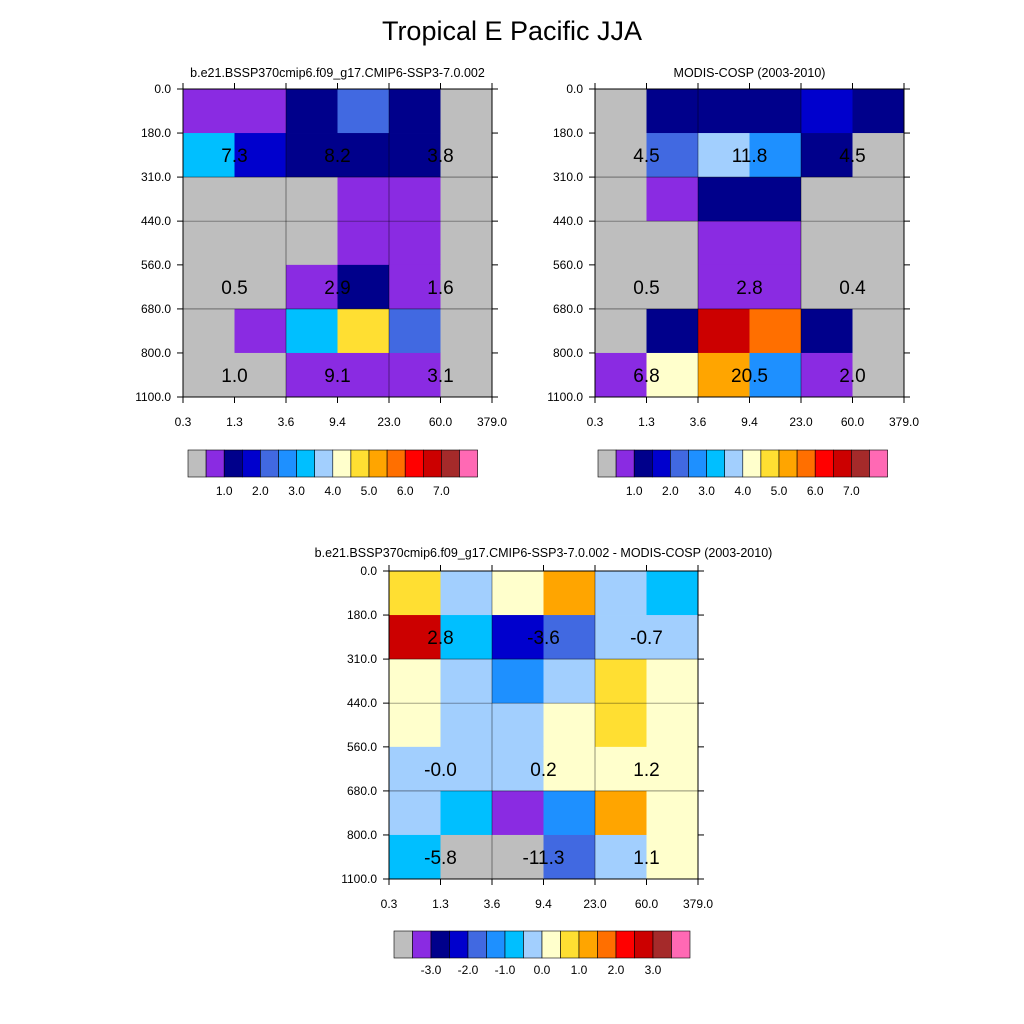  I want to click on cell-annotation: 11.8, so click(750, 156).